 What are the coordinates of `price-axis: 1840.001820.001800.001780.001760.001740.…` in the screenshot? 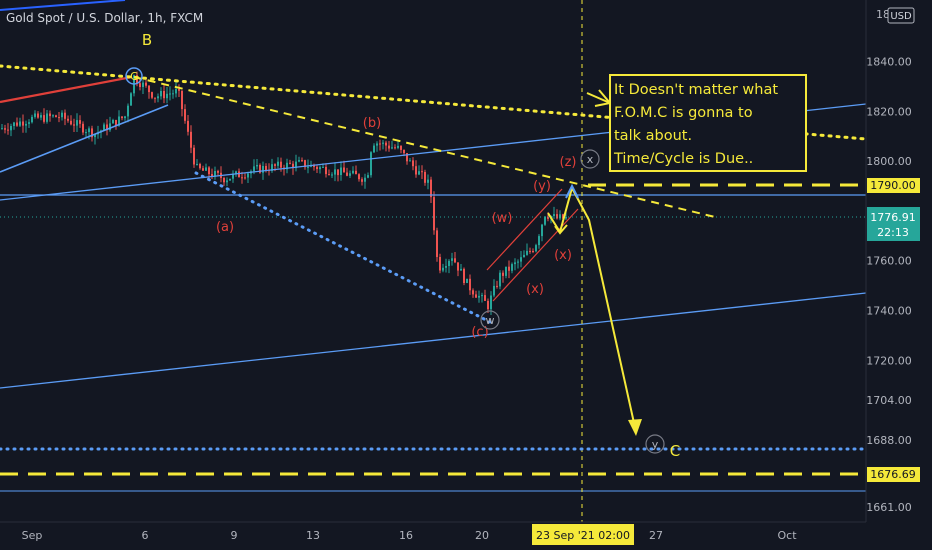 It's located at (898, 275).